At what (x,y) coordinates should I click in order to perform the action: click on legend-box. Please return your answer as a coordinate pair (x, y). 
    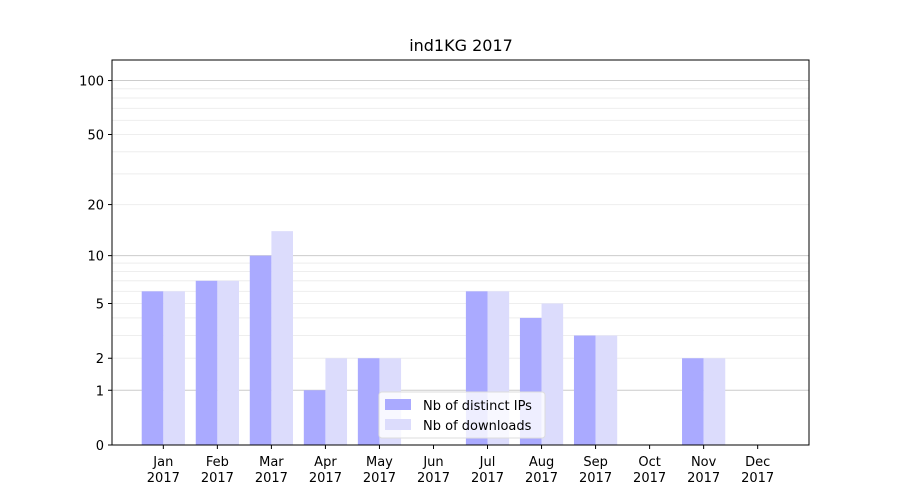
    Looking at the image, I should click on (462, 415).